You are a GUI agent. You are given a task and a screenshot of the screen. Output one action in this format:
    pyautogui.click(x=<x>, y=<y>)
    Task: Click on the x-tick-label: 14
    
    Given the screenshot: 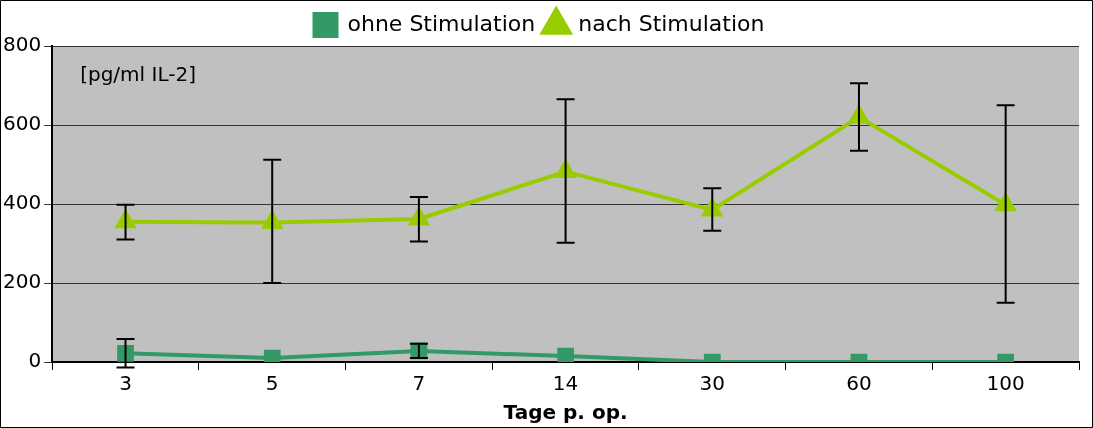 What is the action you would take?
    pyautogui.click(x=565, y=383)
    